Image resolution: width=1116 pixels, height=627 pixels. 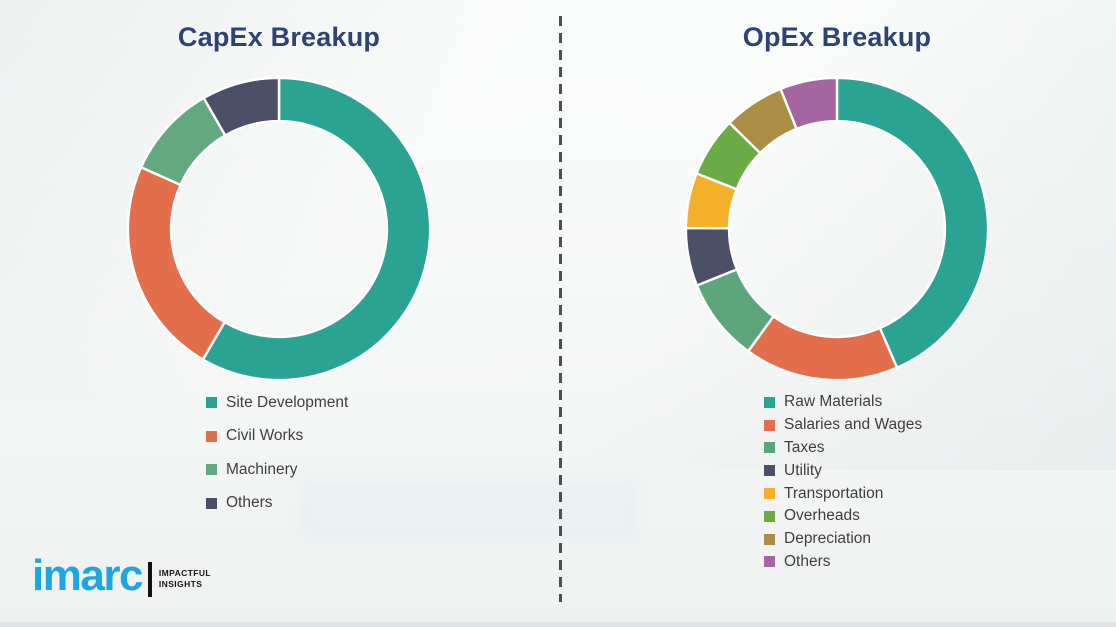 What do you see at coordinates (912, 223) in the screenshot?
I see `donut-slice-raw-materials` at bounding box center [912, 223].